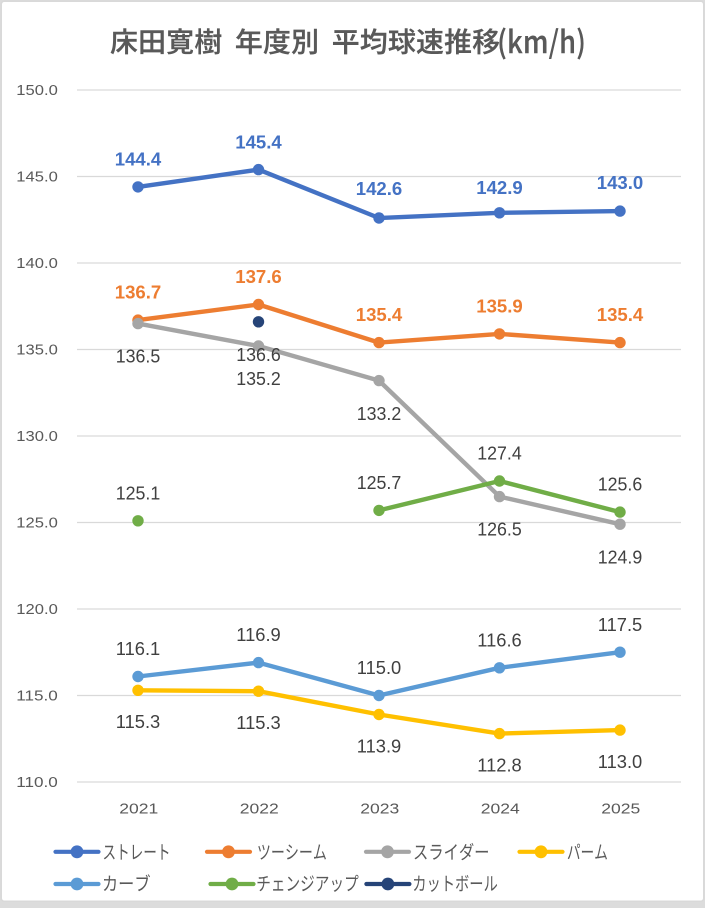 The image size is (705, 908). Describe the element at coordinates (379, 746) in the screenshot. I see `svg-text: 113.9` at that location.